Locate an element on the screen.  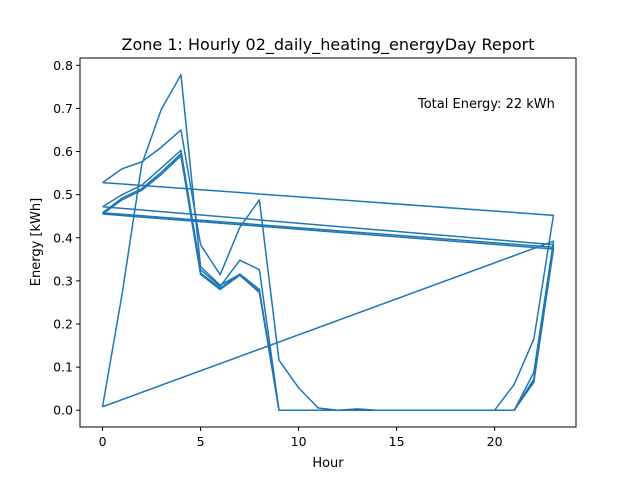
y-axis-label: Energy [kWh] is located at coordinates (36, 242).